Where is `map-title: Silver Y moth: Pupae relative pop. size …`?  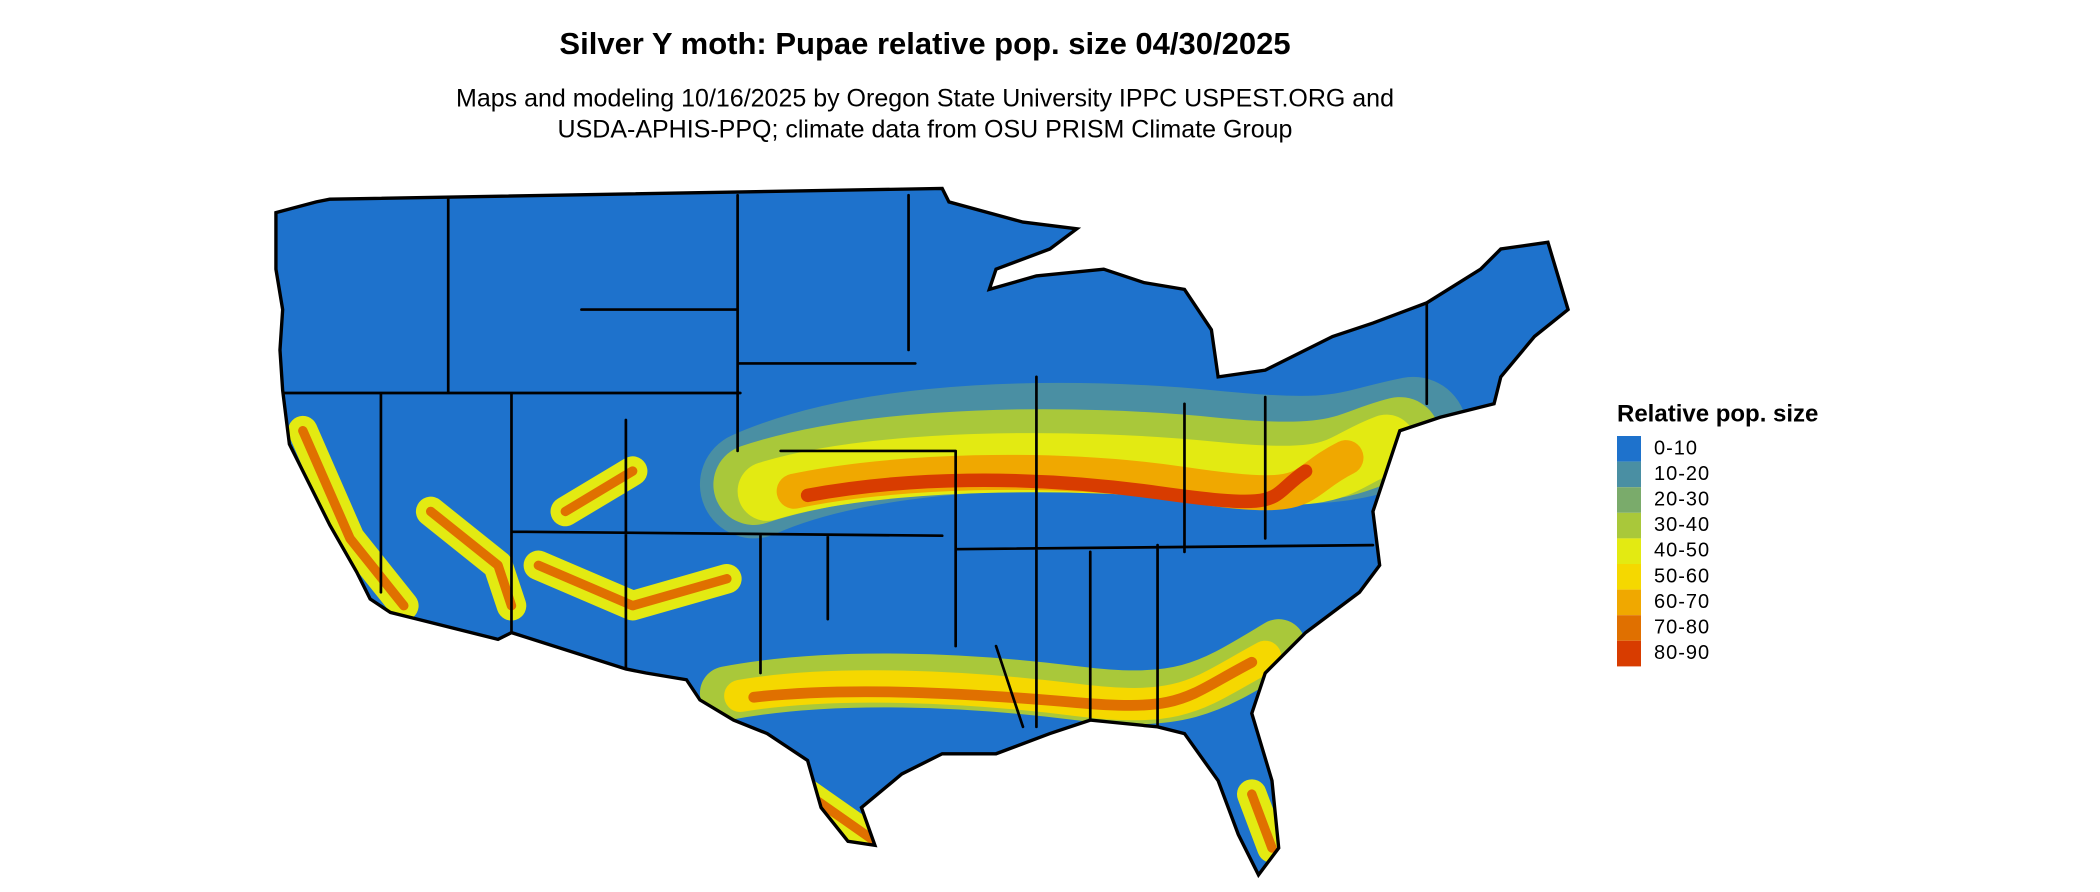
map-title: Silver Y moth: Pupae relative pop. size … is located at coordinates (924, 43).